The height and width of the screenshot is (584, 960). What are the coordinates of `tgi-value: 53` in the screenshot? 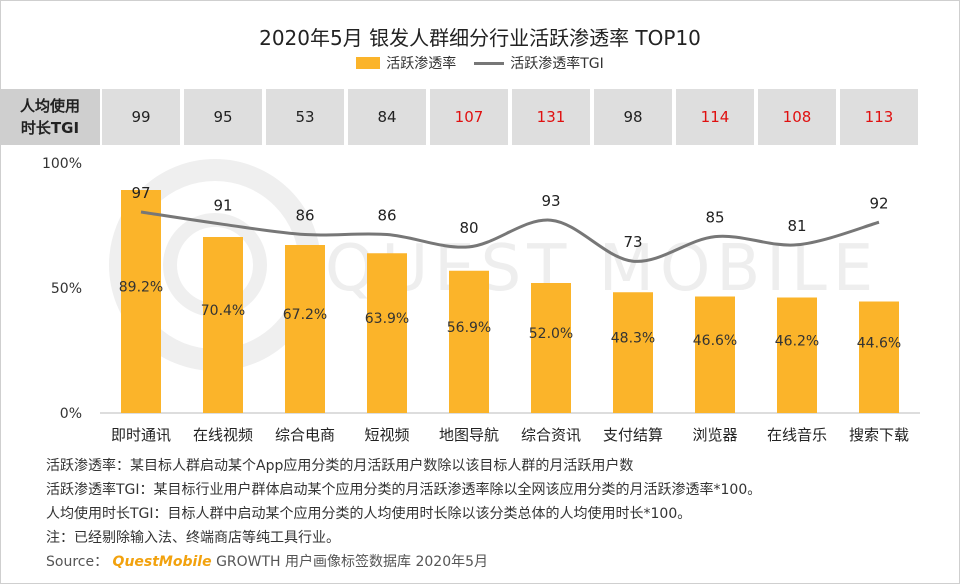 It's located at (305, 117).